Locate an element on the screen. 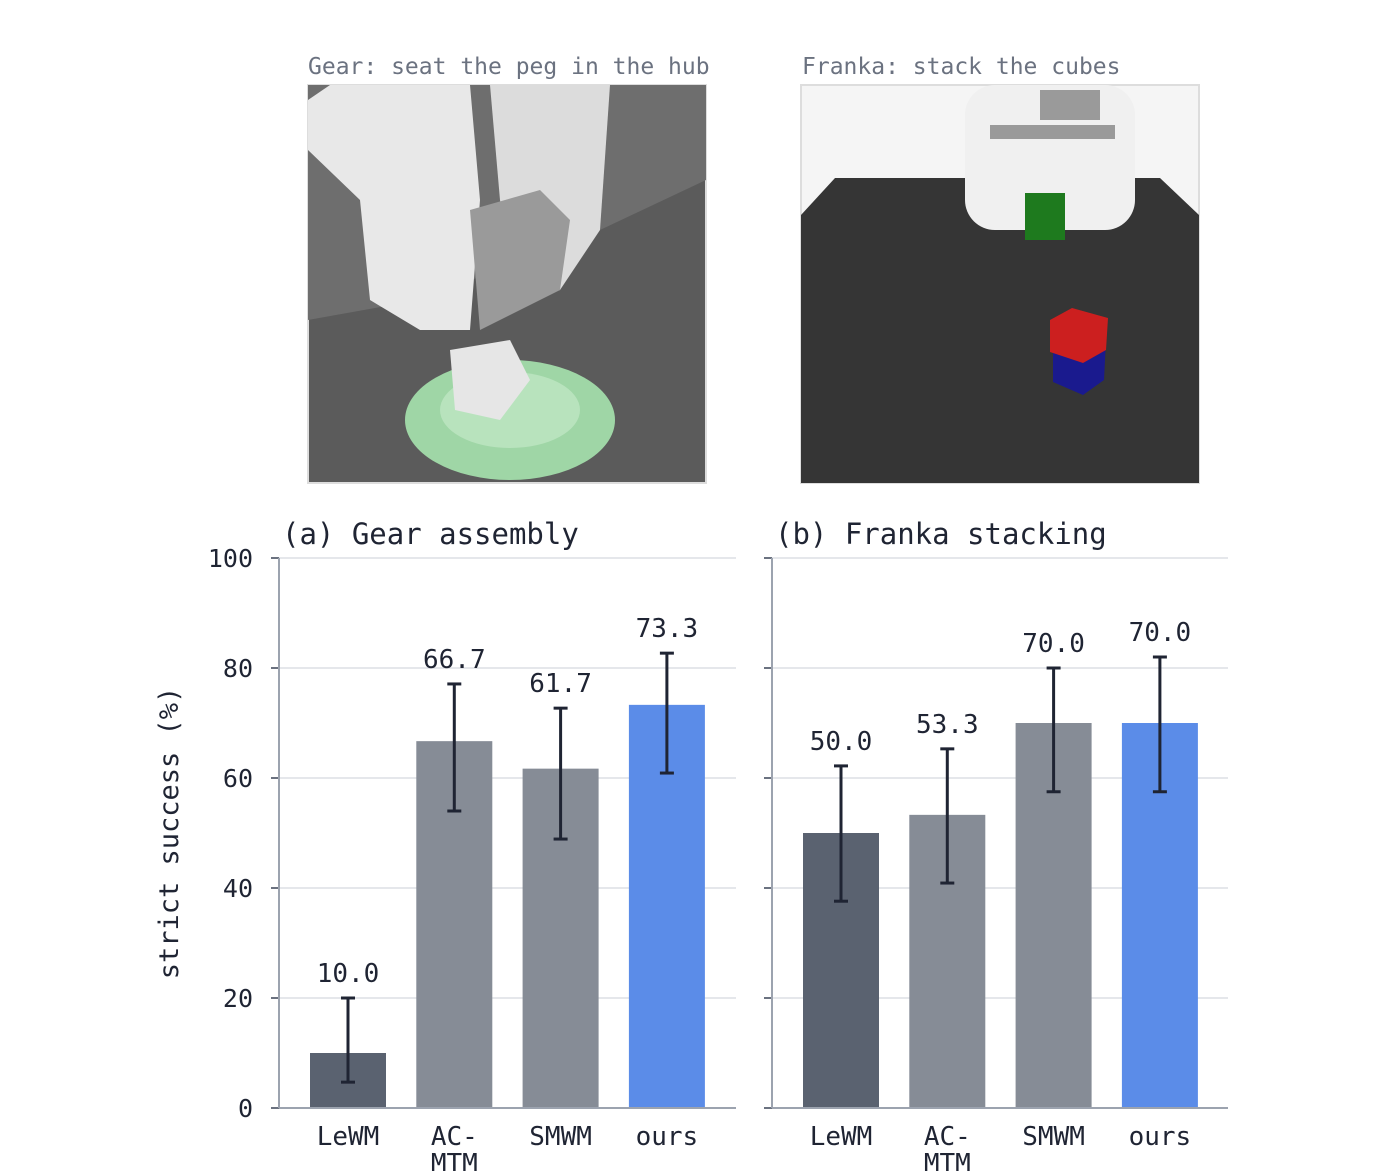 The image size is (1394, 1175). value-label: 66.7 is located at coordinates (454, 660).